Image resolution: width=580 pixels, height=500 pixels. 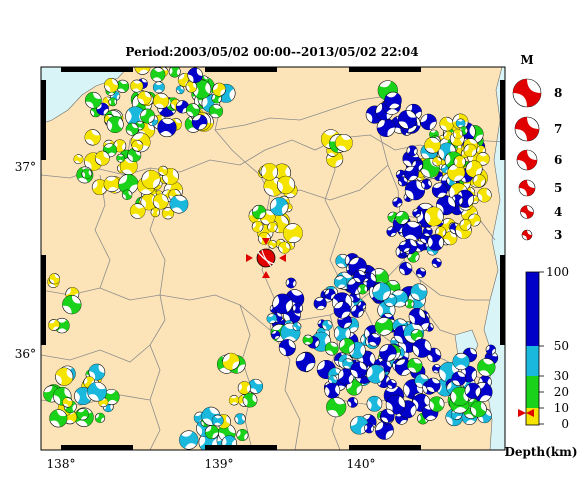 What do you see at coordinates (25, 354) in the screenshot?
I see `y-tick-36: 36°` at bounding box center [25, 354].